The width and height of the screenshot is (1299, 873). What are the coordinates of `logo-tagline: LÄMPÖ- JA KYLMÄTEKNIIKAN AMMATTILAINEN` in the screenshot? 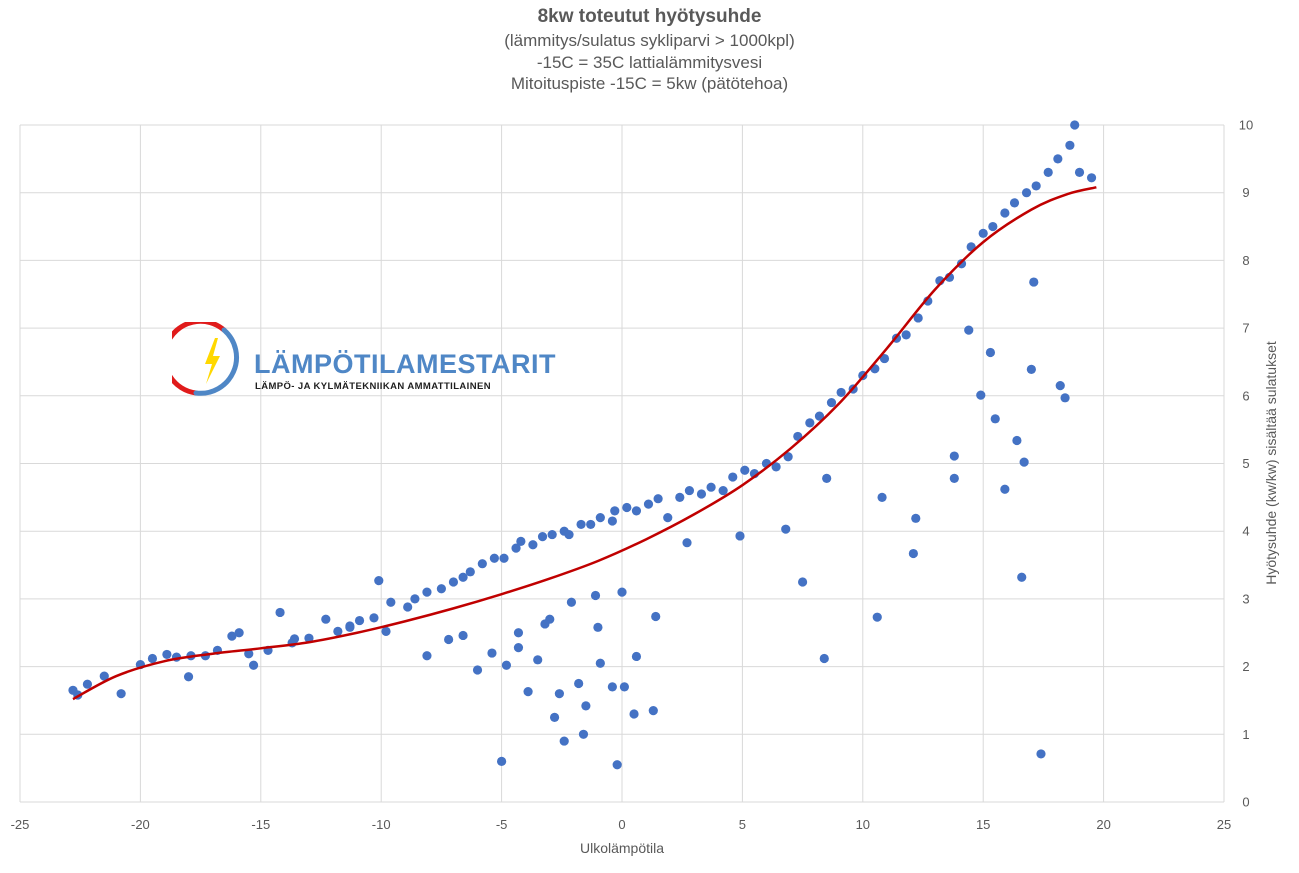 It's located at (373, 386).